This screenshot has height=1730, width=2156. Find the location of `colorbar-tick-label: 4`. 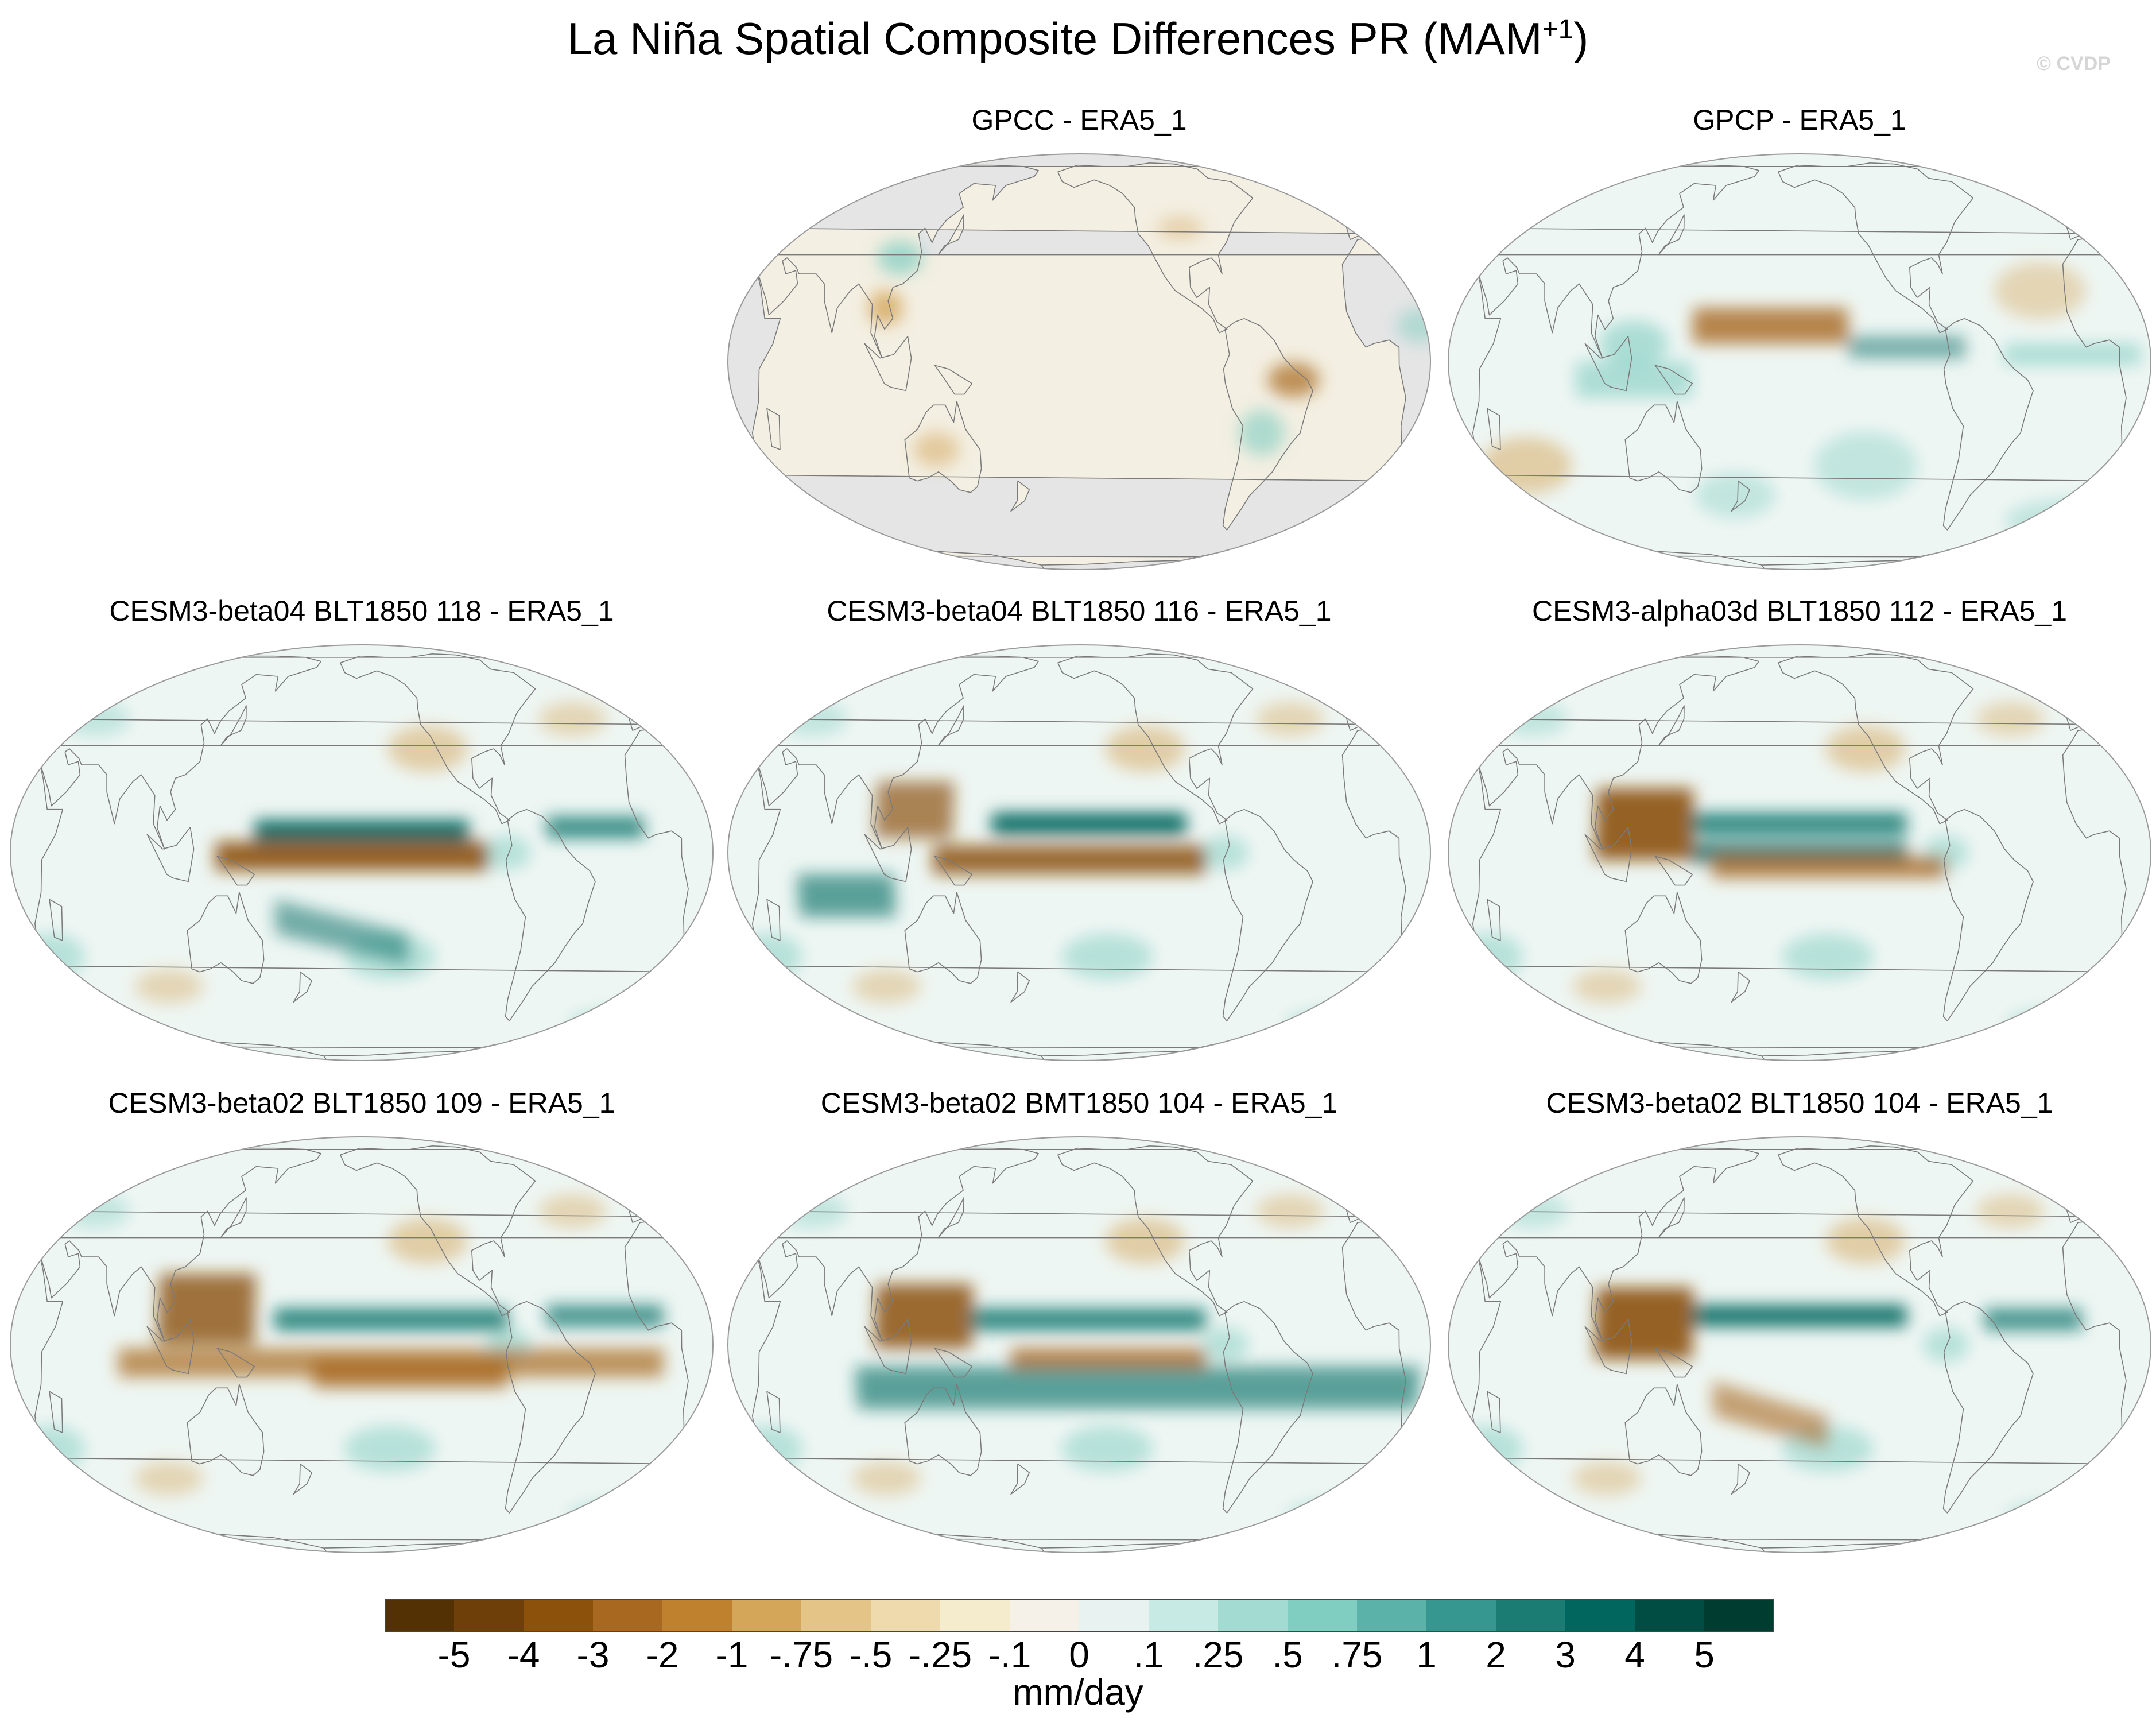

colorbar-tick-label: 4 is located at coordinates (1634, 1654).